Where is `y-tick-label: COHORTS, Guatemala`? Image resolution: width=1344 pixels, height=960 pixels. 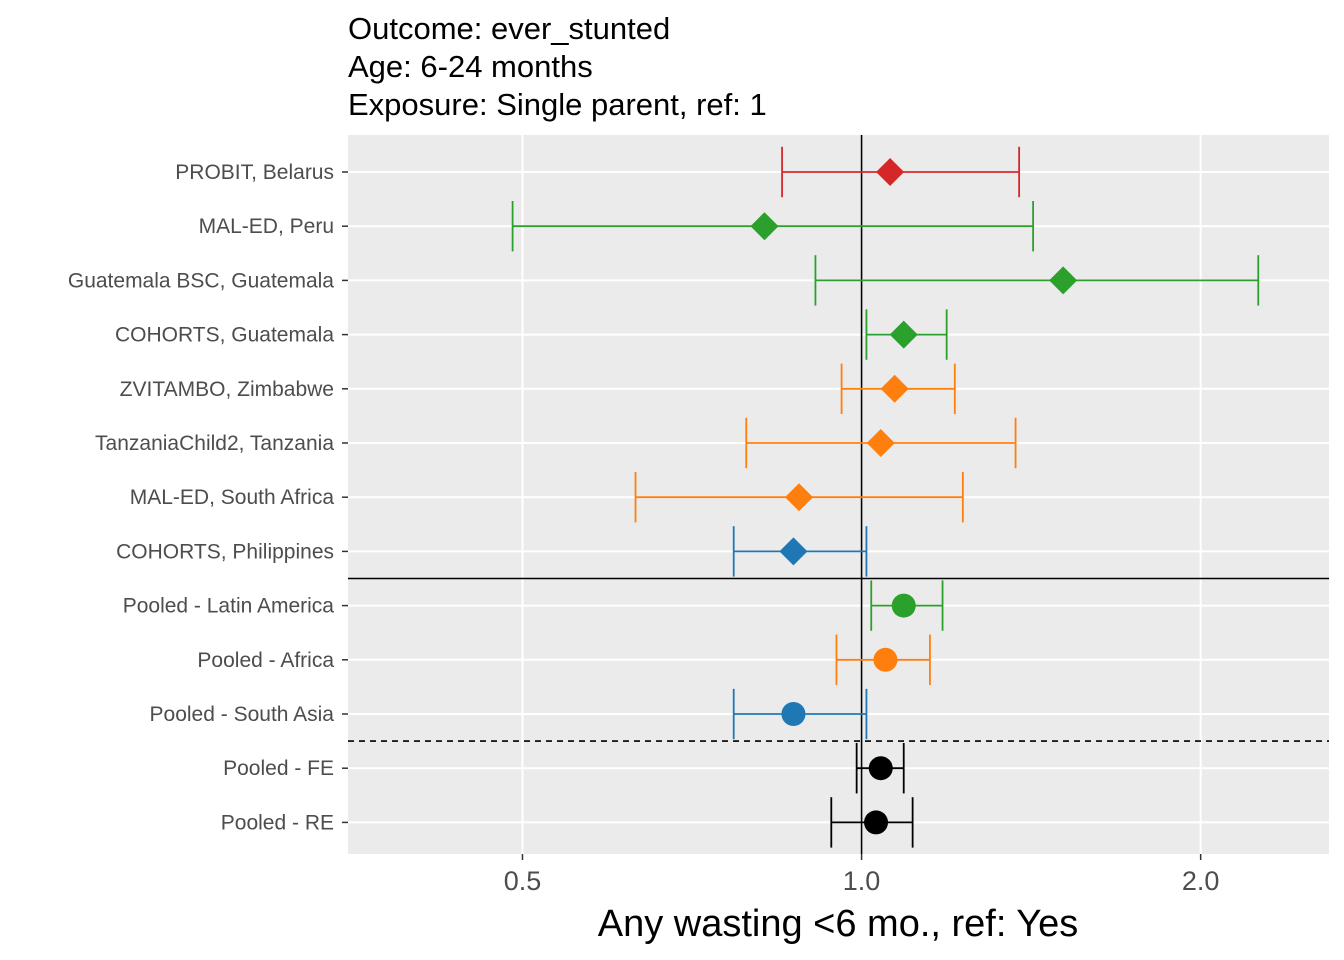 y-tick-label: COHORTS, Guatemala is located at coordinates (224, 335).